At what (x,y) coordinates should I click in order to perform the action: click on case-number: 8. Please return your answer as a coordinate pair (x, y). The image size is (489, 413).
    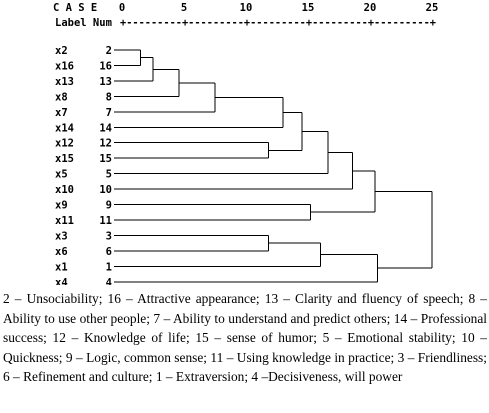
    Looking at the image, I should click on (109, 97).